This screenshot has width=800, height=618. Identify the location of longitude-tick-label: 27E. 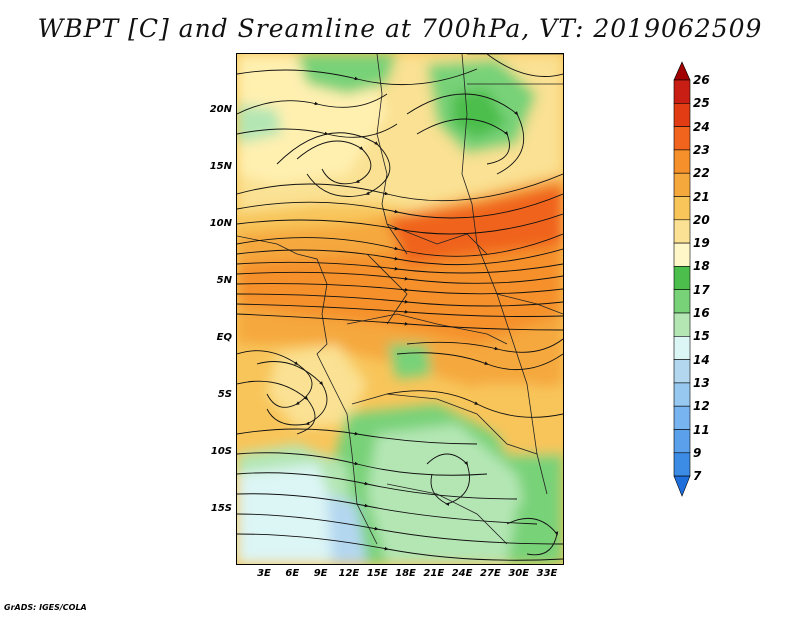
(490, 573).